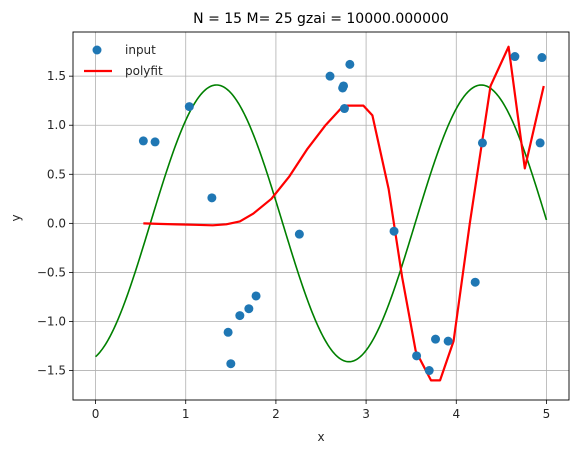 The height and width of the screenshot is (455, 578). Describe the element at coordinates (456, 414) in the screenshot. I see `x-tick-label: 4` at that location.